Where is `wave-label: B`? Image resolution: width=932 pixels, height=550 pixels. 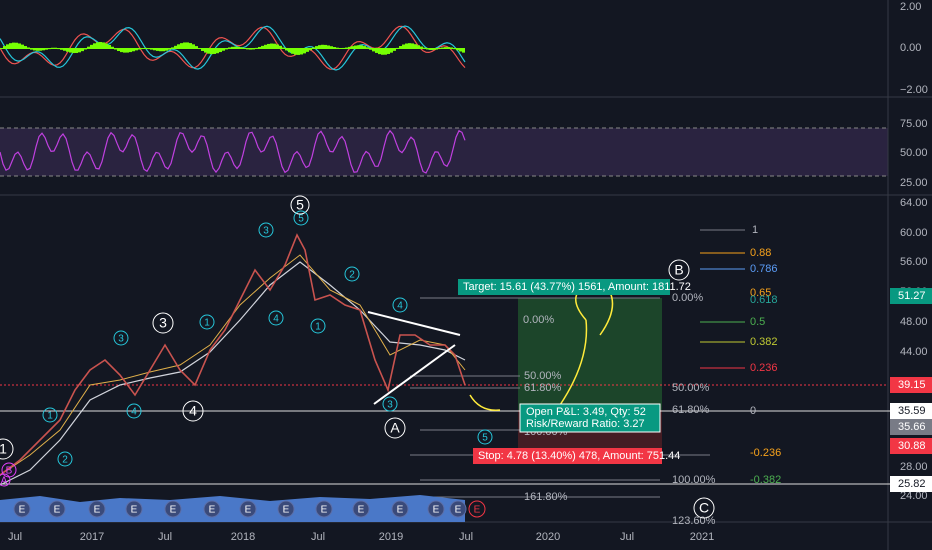 wave-label: B is located at coordinates (678, 270).